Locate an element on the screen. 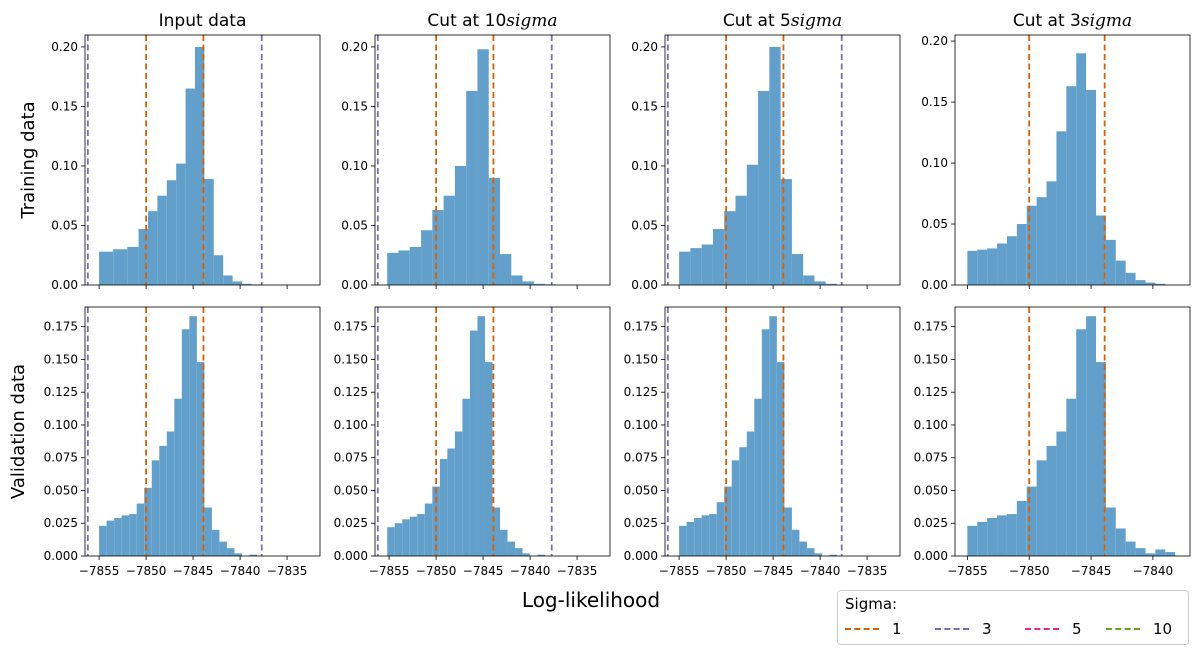 The image size is (1199, 653). chart-panel-4: 0.00 0.05 0.10 0.15 0.20 Cut at 3sigma is located at coordinates (1056, 151).